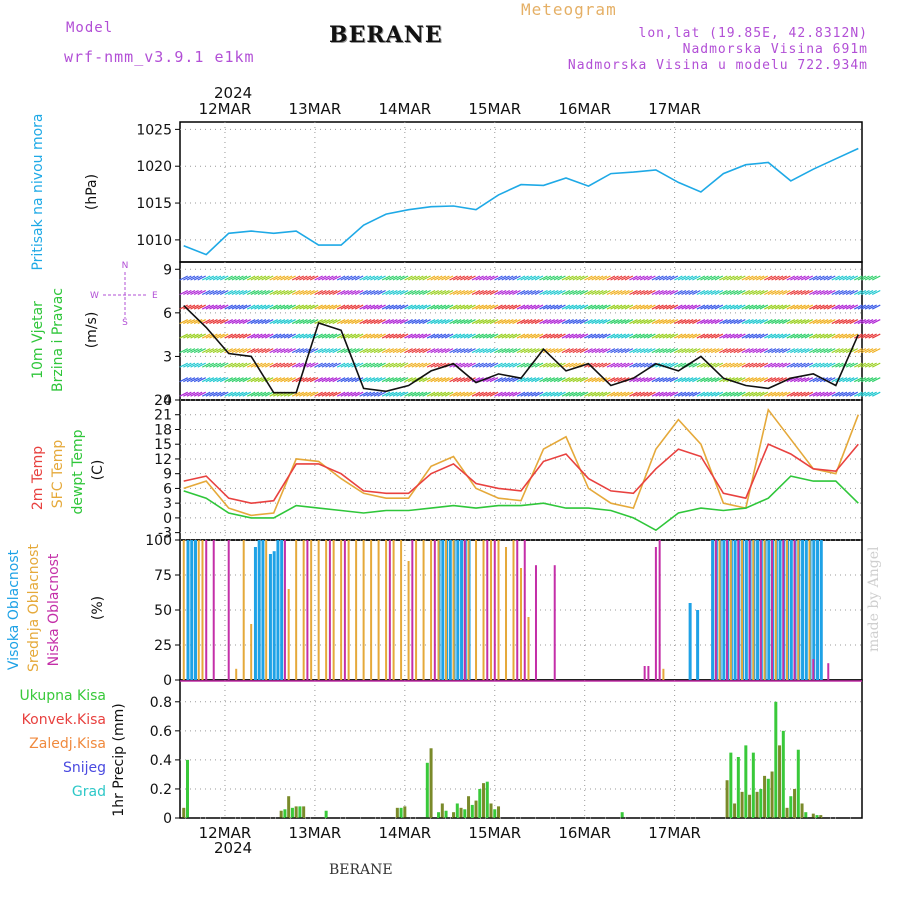  What do you see at coordinates (38, 340) in the screenshot?
I see `wind-ylabel-1: 10m Vjetar` at bounding box center [38, 340].